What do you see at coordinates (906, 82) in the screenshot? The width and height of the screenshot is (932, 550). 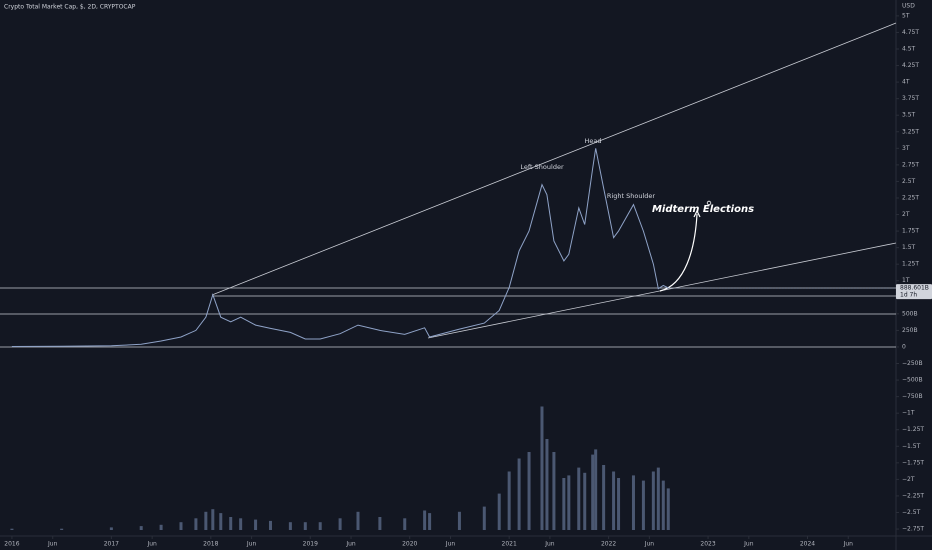 I see `y-tick-label: 4T` at bounding box center [906, 82].